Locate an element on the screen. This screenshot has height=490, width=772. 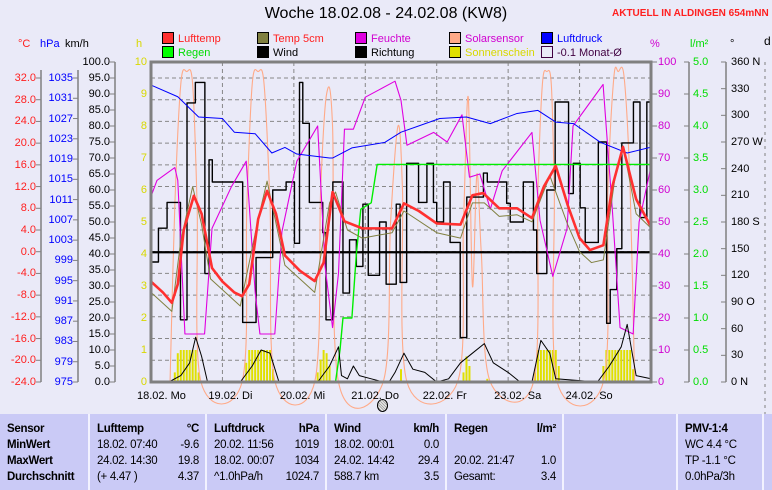
tick-label-hpa: 1003 is located at coordinates (60, 240).